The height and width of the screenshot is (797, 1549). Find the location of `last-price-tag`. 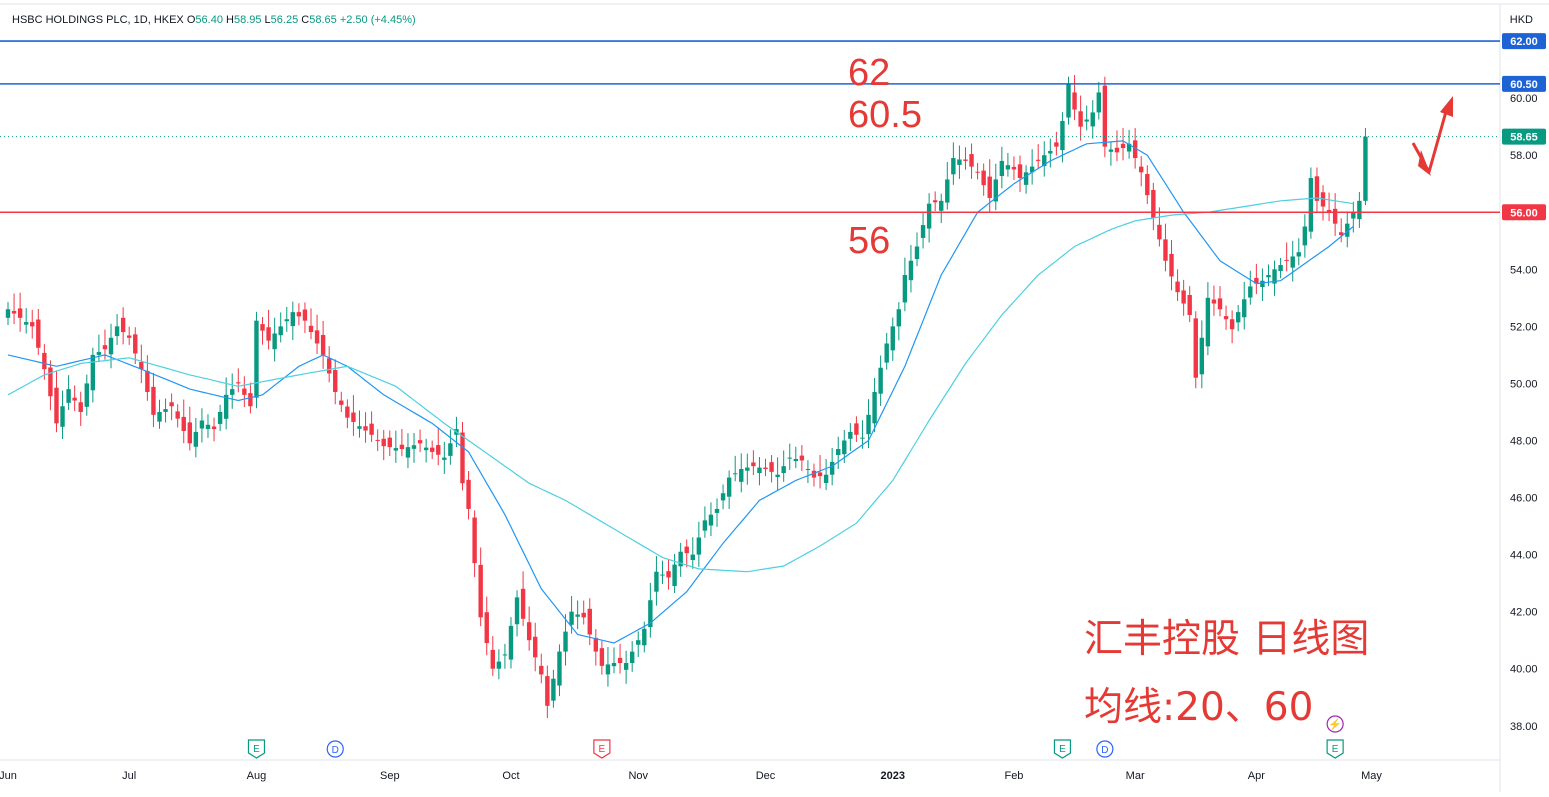

last-price-tag is located at coordinates (1524, 136).